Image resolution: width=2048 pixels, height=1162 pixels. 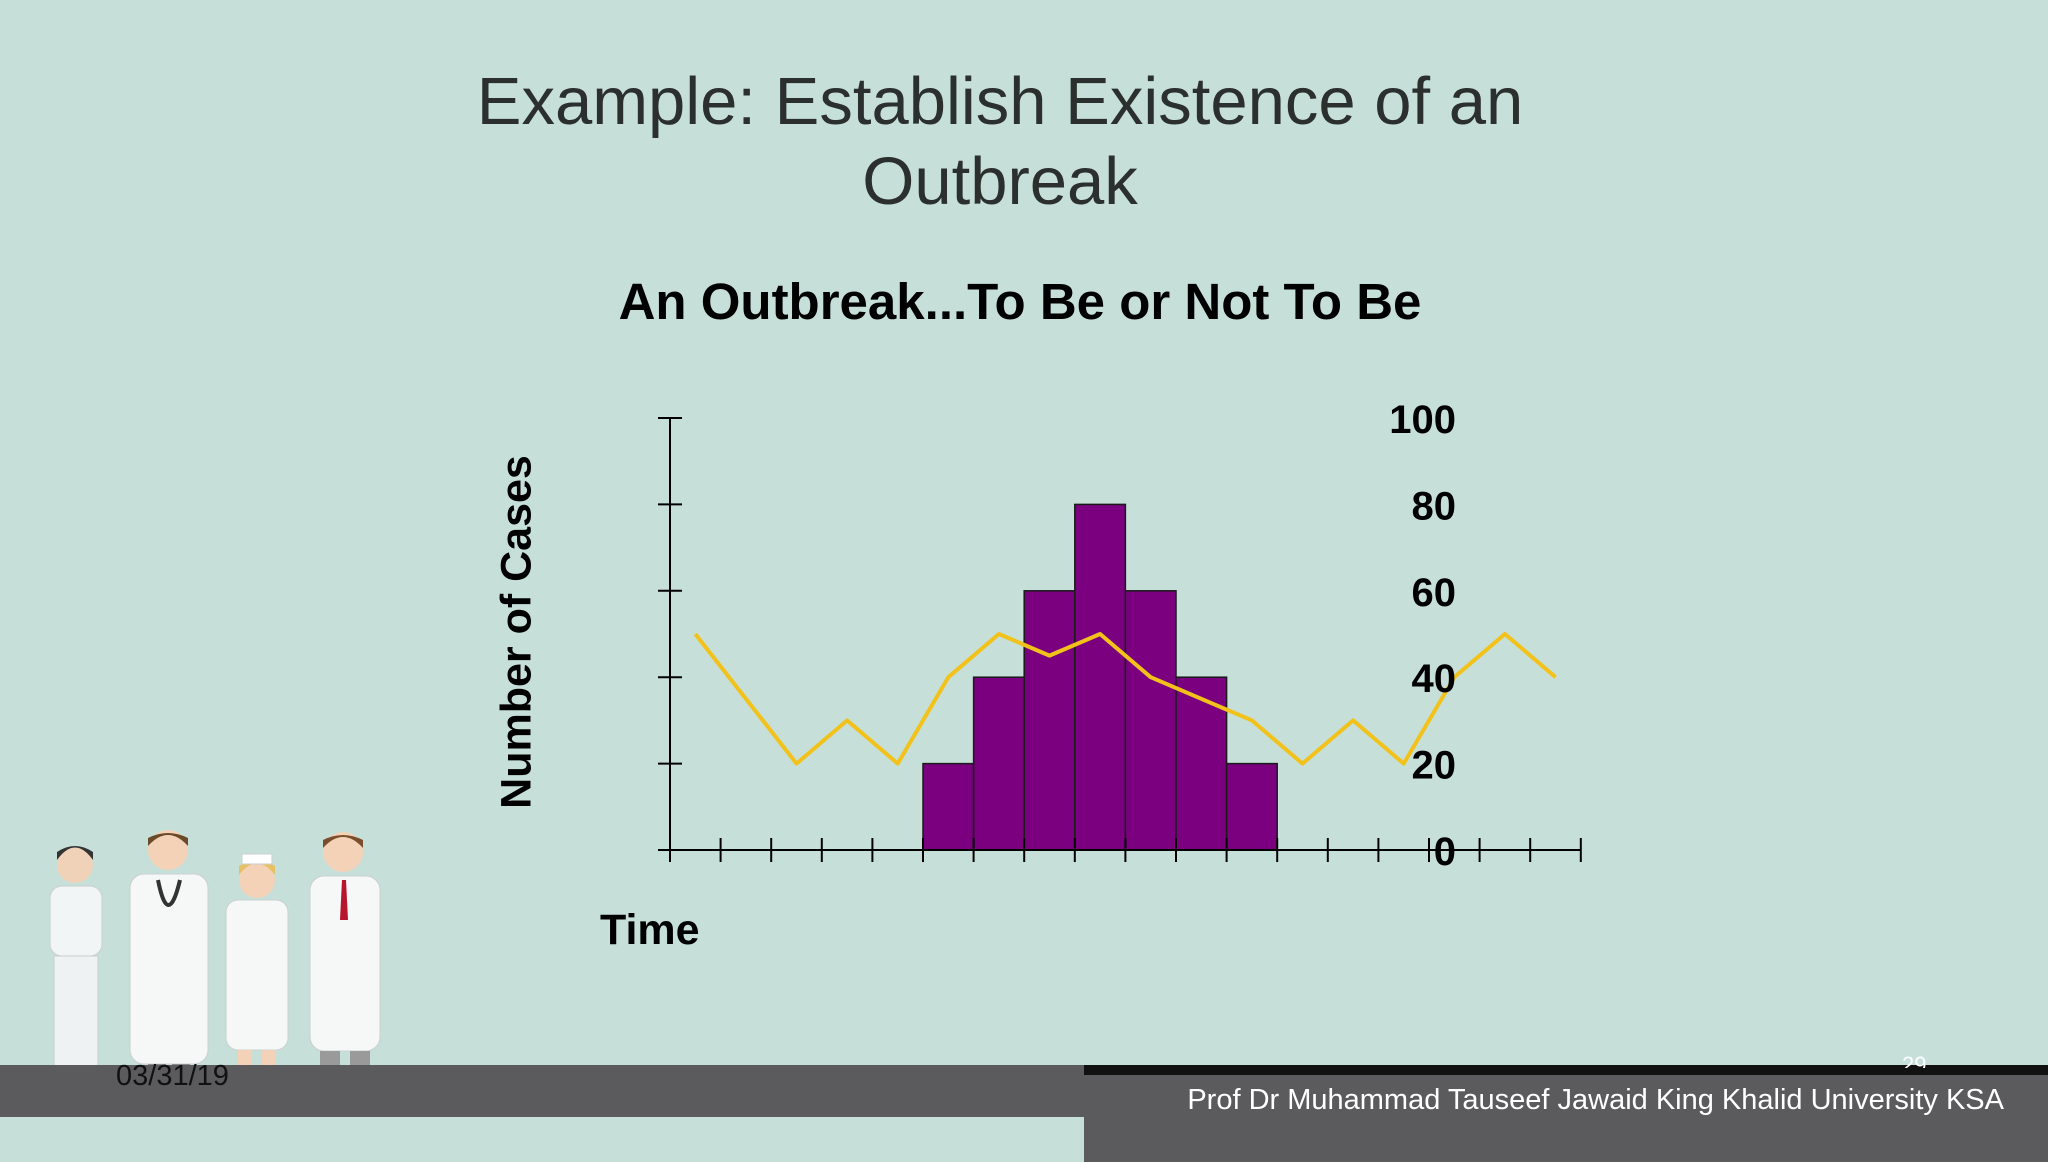 I want to click on slide-title-line-2: Outbreak, so click(x=1000, y=181).